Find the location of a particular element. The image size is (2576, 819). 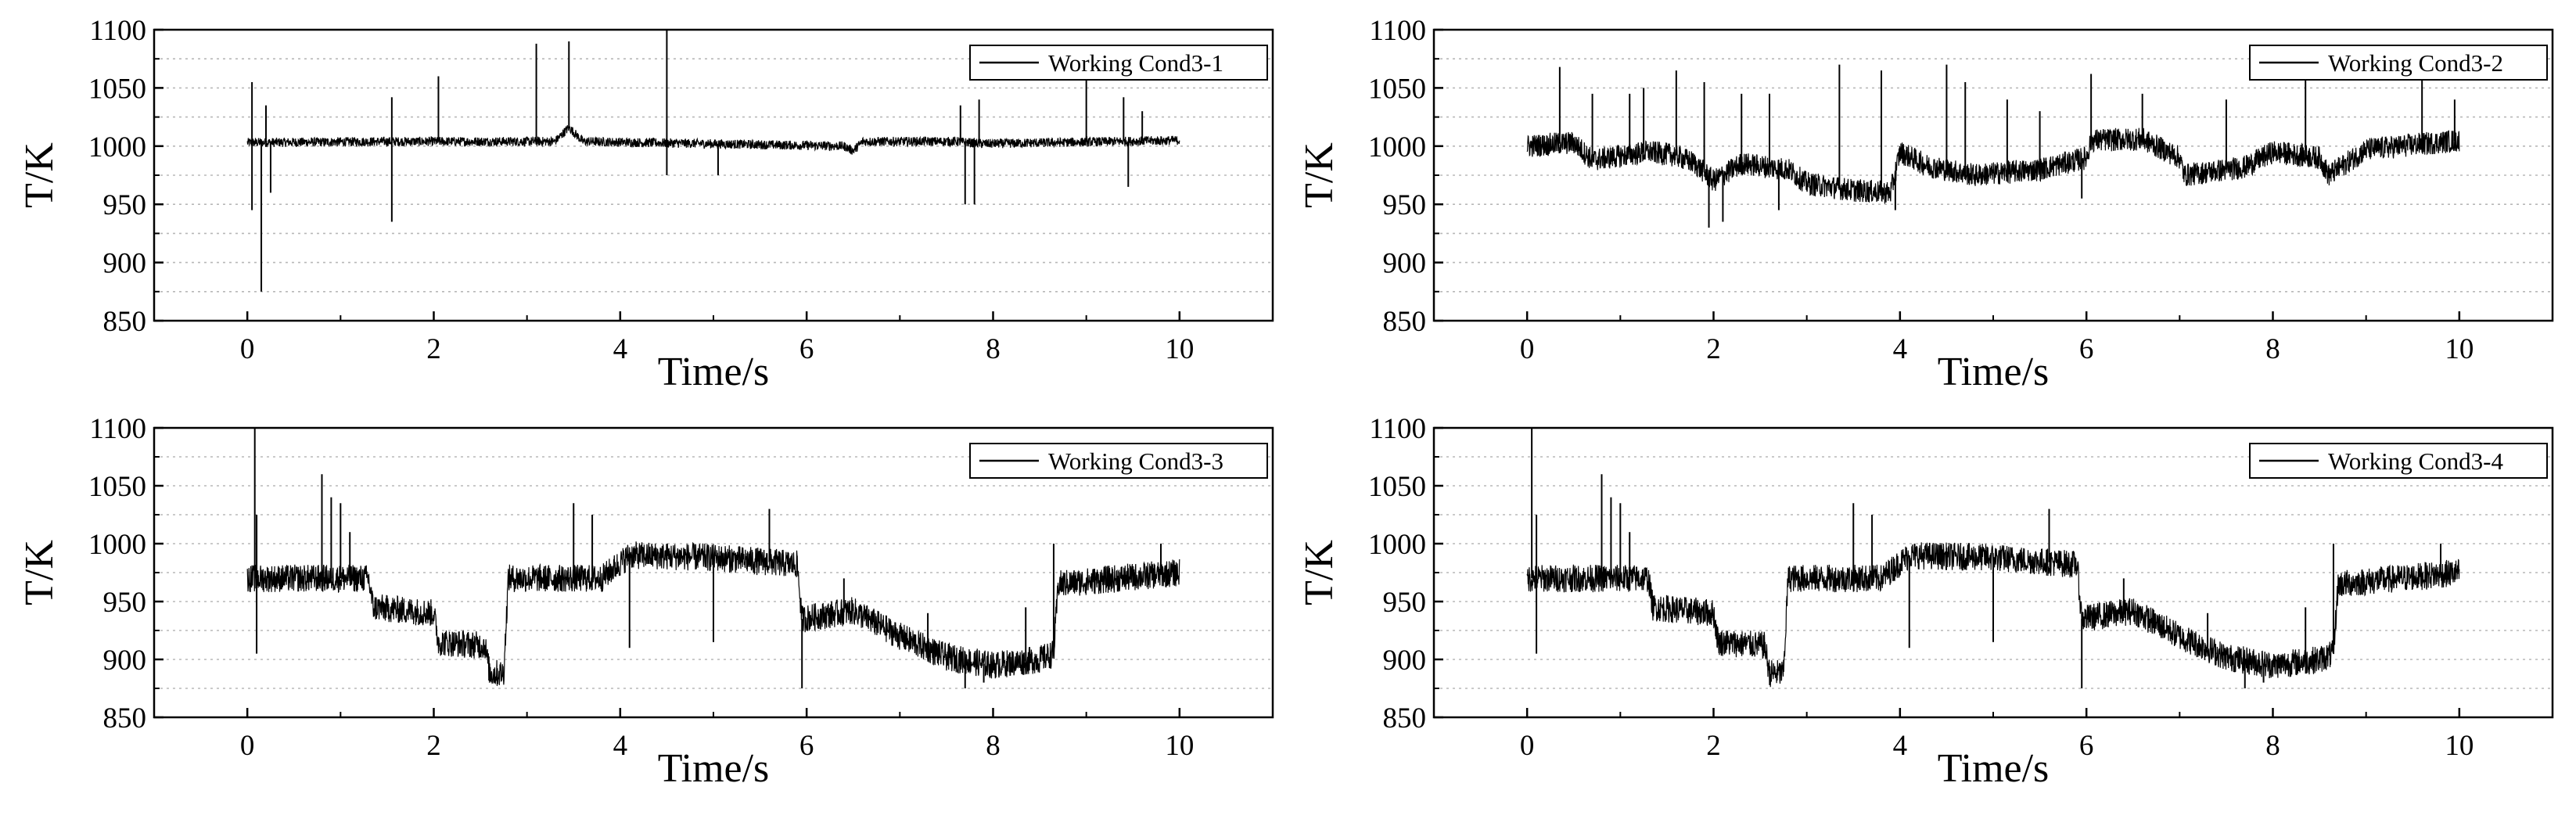

legend-label: Working Cond3-1 is located at coordinates (1135, 63).